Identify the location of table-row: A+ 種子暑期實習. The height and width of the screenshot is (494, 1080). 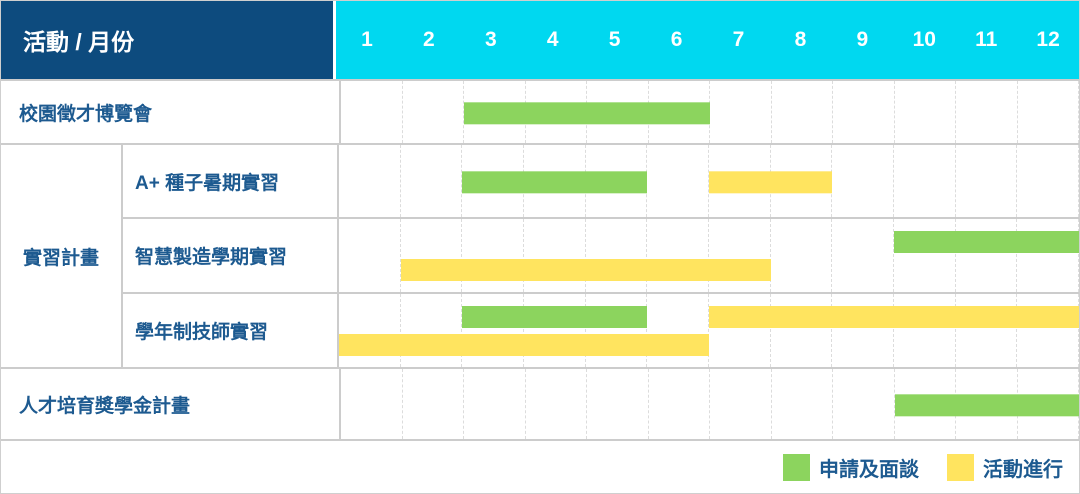
(601, 182).